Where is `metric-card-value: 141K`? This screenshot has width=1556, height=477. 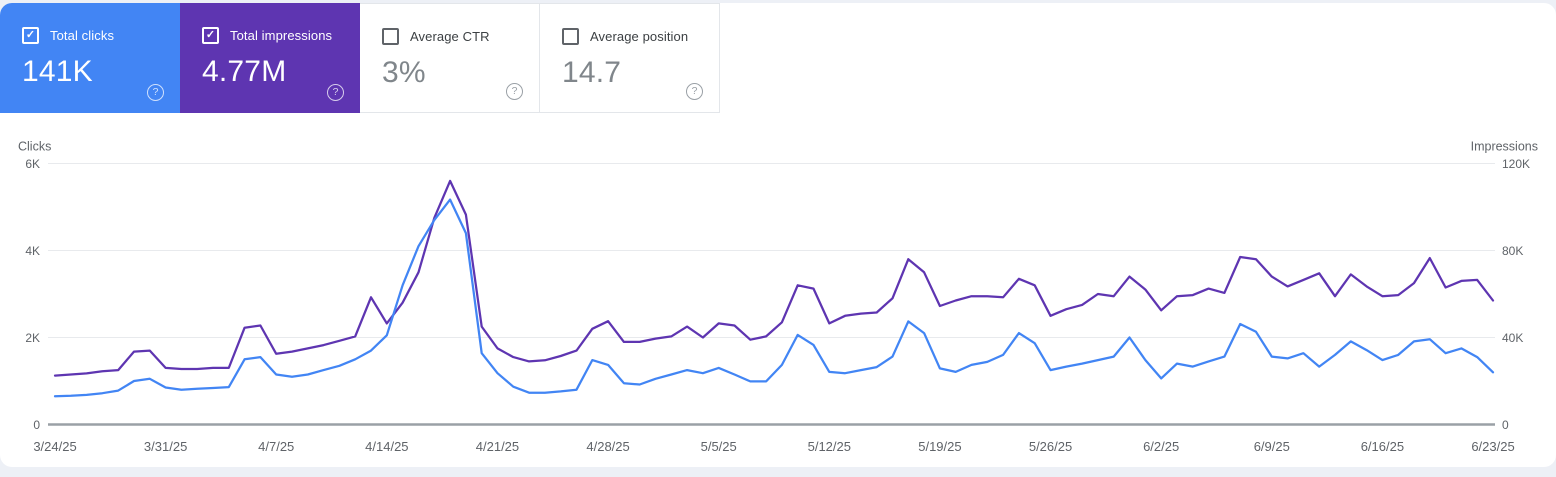 metric-card-value: 141K is located at coordinates (57, 71).